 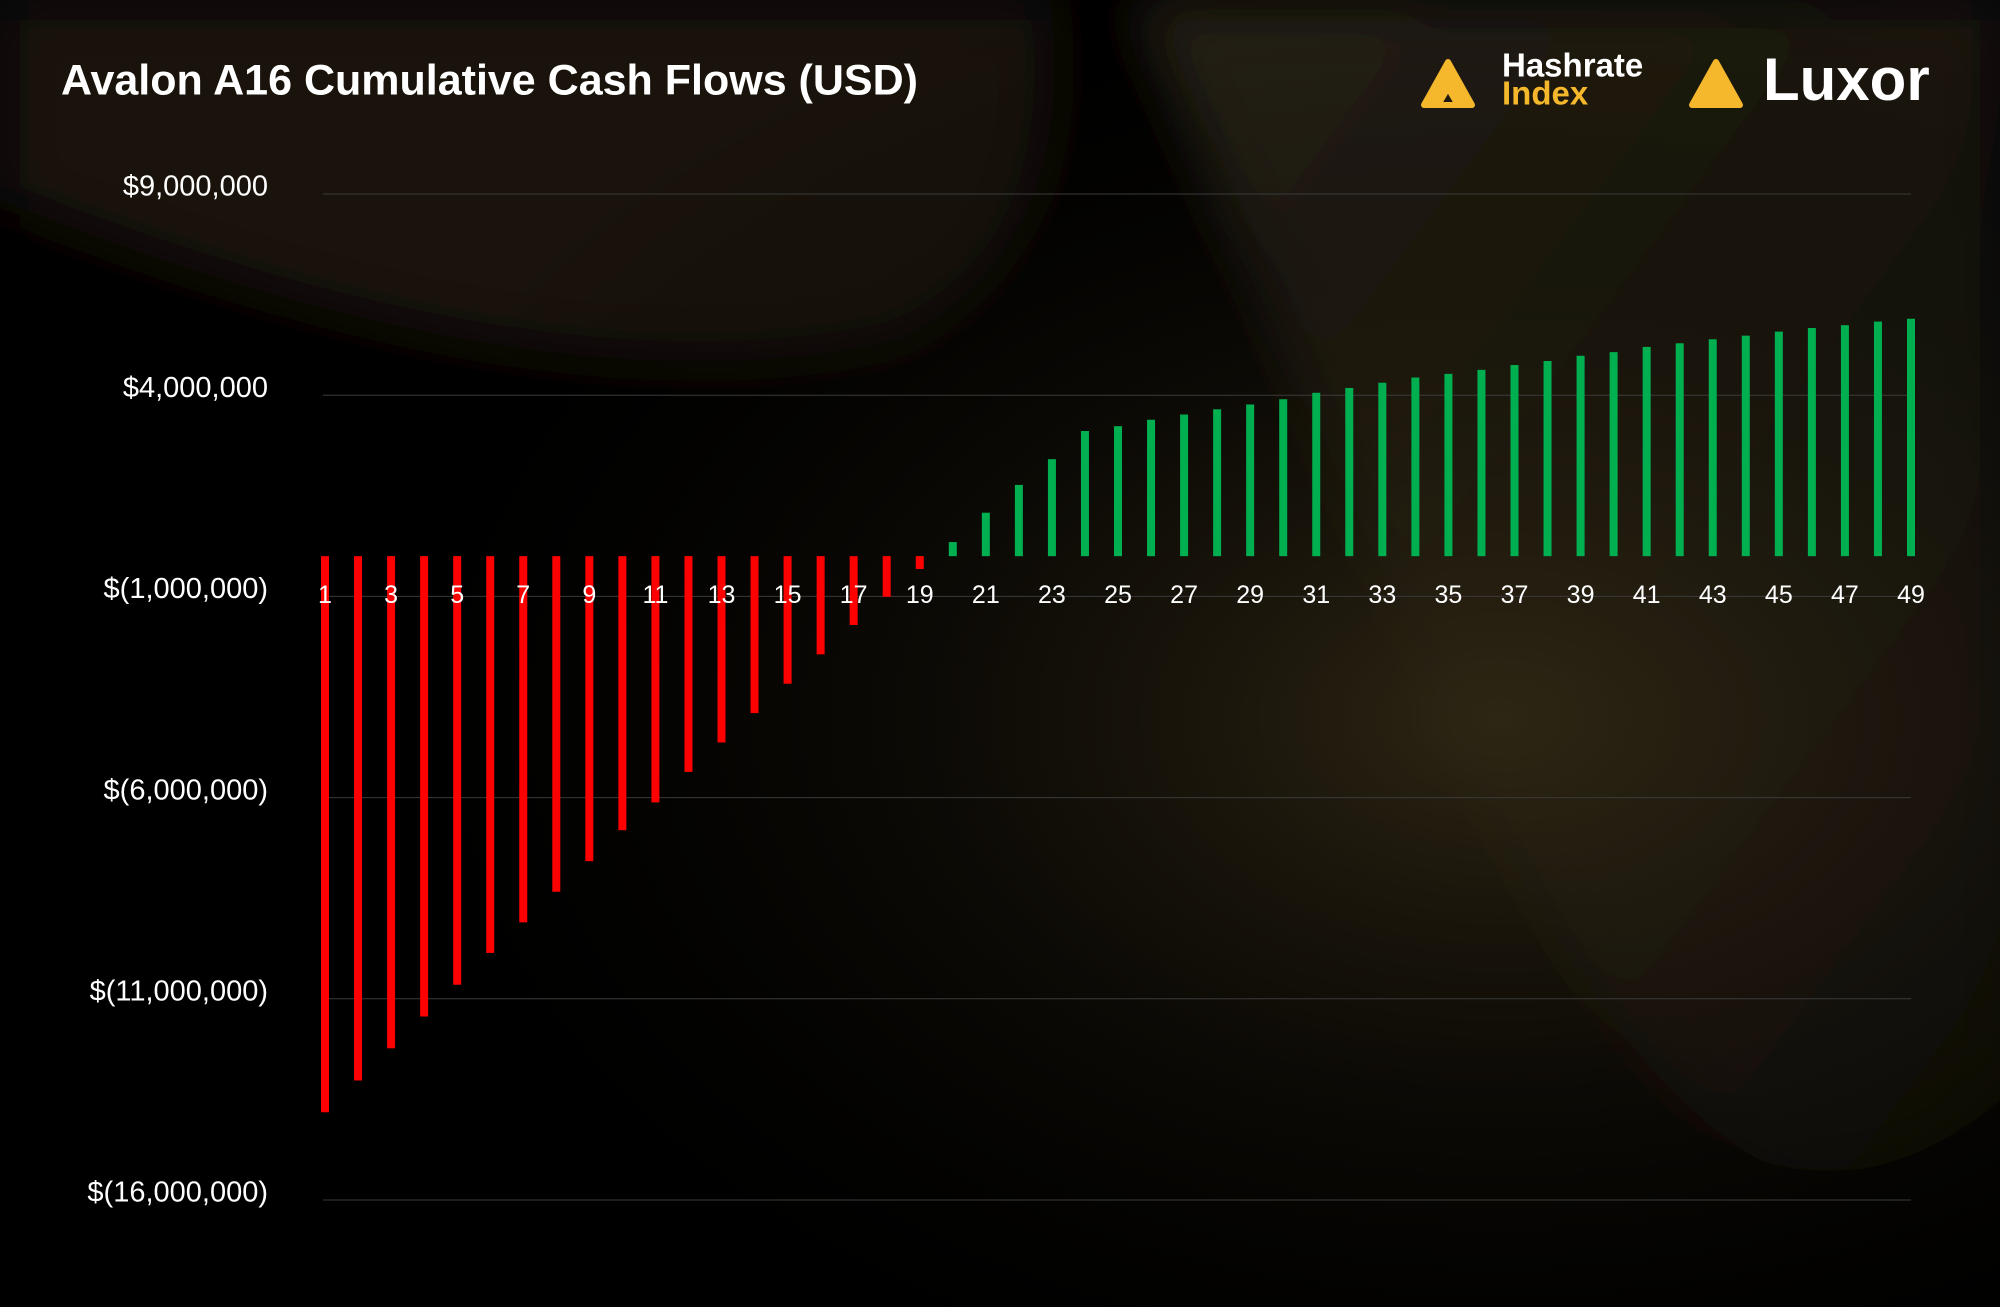 I want to click on y-tick-label: $(16,000,000), so click(x=177, y=1193).